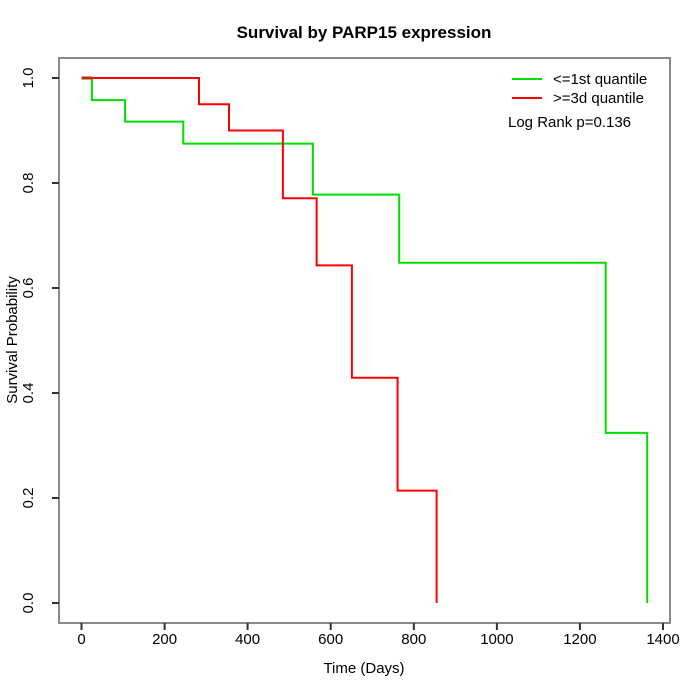  What do you see at coordinates (662, 639) in the screenshot?
I see `x-tick-label: 1400` at bounding box center [662, 639].